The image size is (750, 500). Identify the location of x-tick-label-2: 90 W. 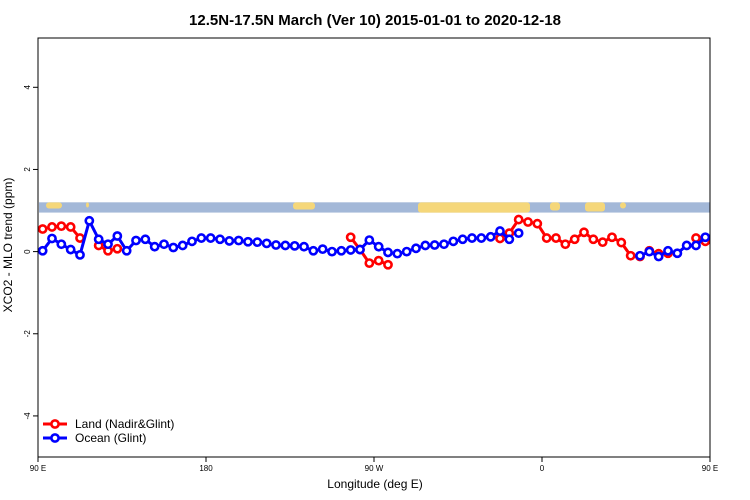
(374, 468).